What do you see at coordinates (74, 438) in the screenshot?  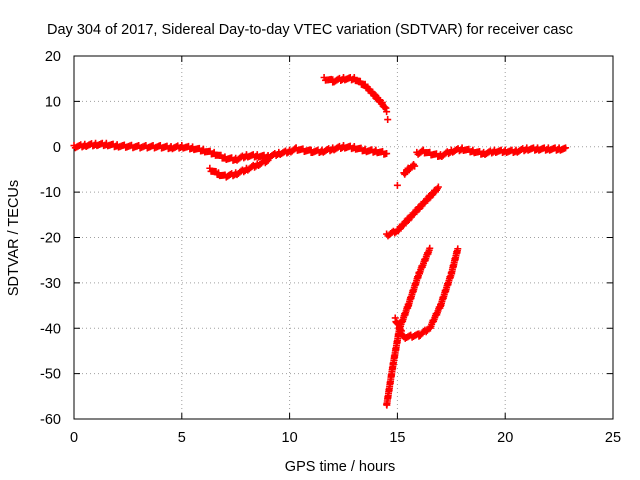 I see `x-tick-label: 0` at bounding box center [74, 438].